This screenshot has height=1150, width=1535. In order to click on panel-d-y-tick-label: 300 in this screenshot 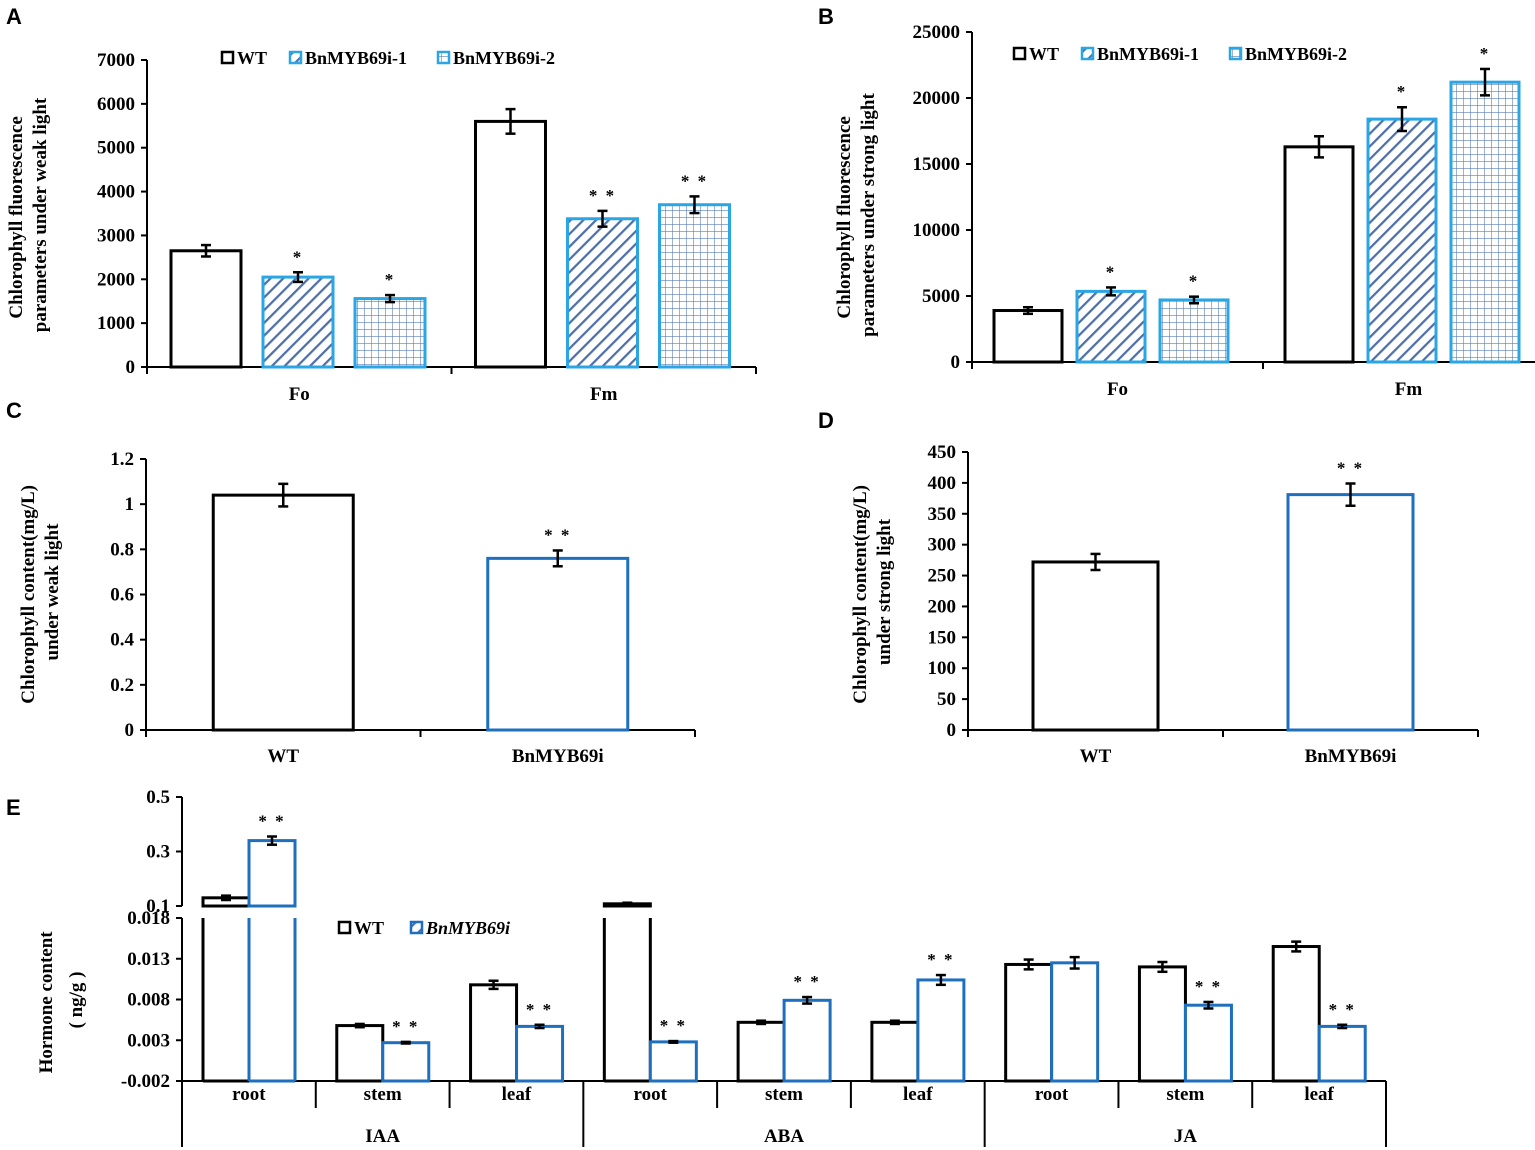, I will do `click(942, 545)`.